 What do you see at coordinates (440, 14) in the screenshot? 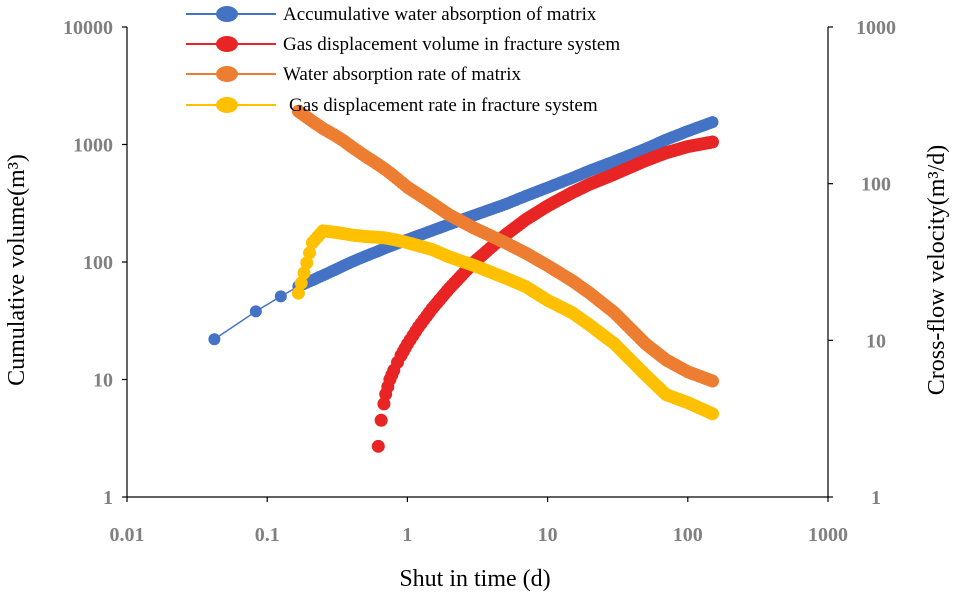
I see `legend-label: Accumulative water absorption of matrix` at bounding box center [440, 14].